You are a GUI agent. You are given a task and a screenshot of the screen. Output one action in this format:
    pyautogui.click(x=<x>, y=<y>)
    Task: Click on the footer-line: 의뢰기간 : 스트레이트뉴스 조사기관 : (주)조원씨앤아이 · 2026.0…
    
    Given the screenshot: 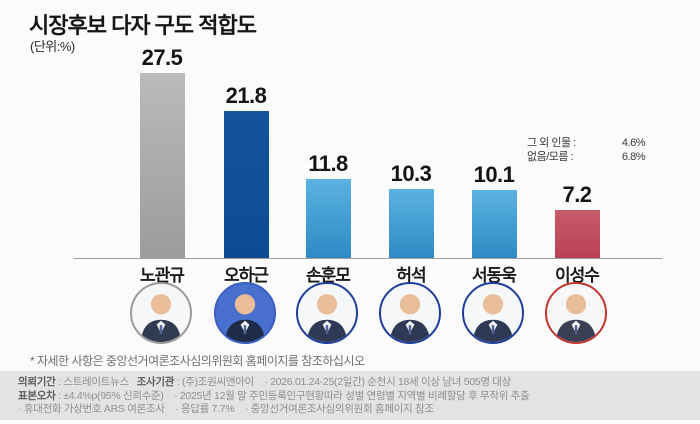 What is the action you would take?
    pyautogui.click(x=359, y=383)
    